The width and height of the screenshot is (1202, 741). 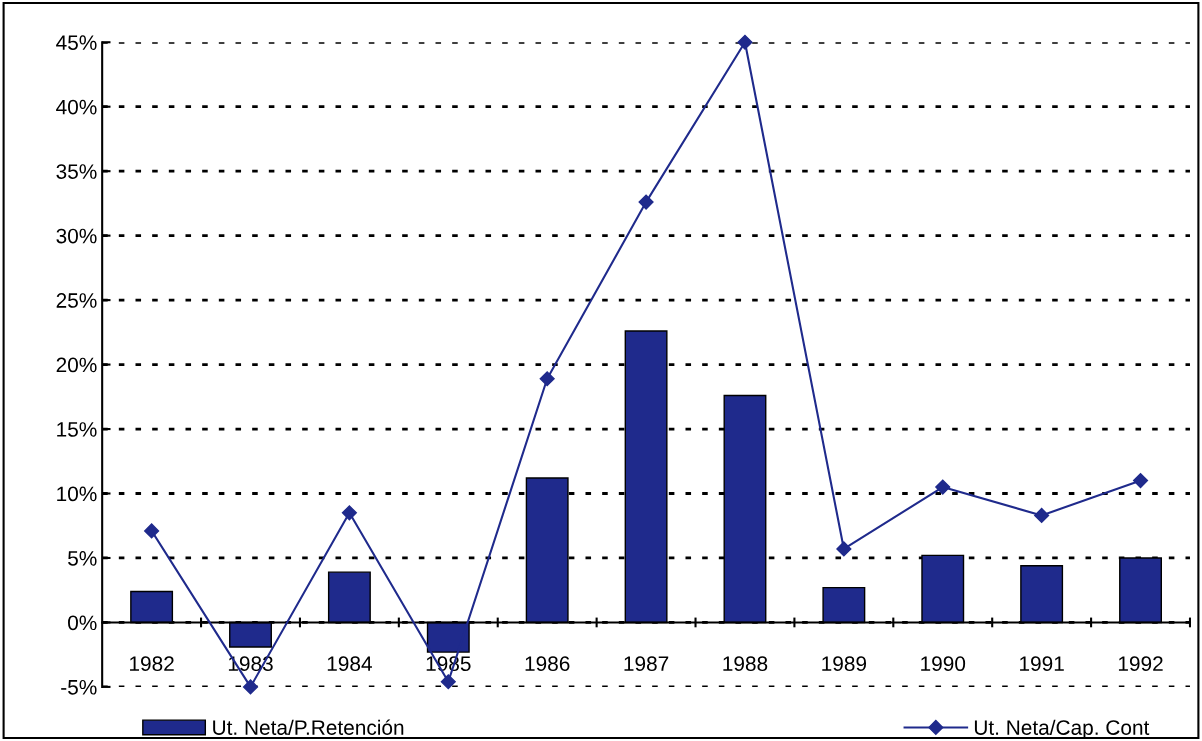 What do you see at coordinates (646, 664) in the screenshot?
I see `x-tick-label: 1987` at bounding box center [646, 664].